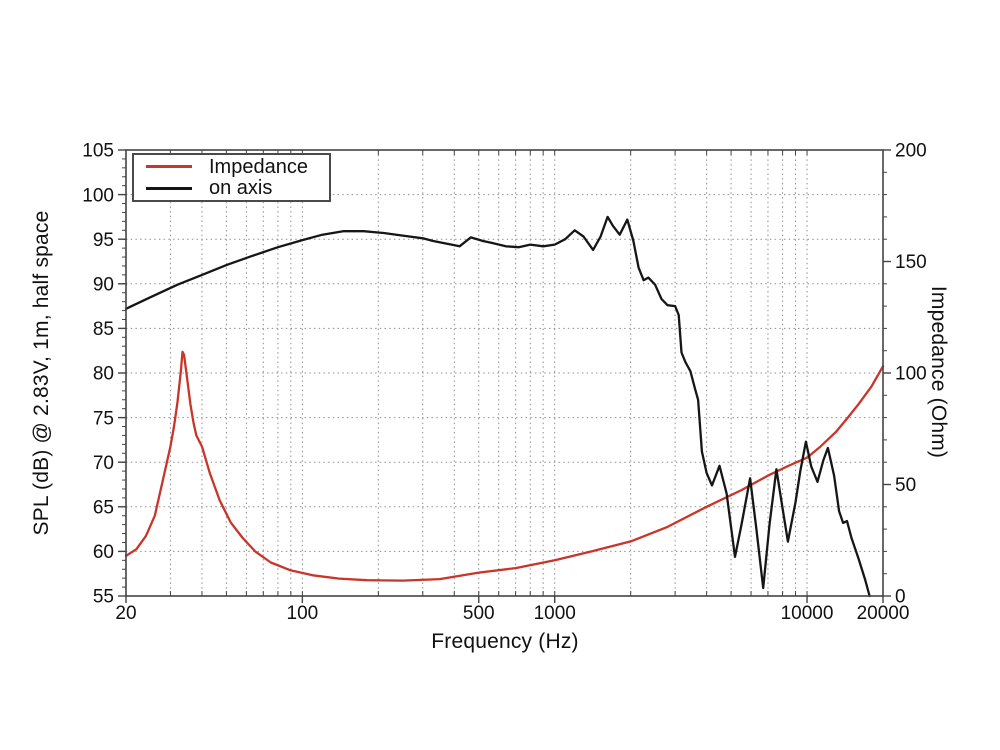 This screenshot has height=750, width=1000. Describe the element at coordinates (911, 374) in the screenshot. I see `right-tick-label: 100` at that location.